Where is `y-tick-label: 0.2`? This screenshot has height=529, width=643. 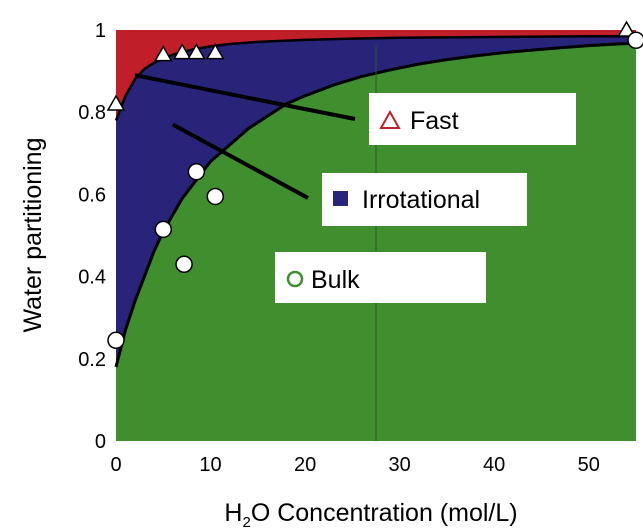
y-tick-label: 0.2 is located at coordinates (92, 360).